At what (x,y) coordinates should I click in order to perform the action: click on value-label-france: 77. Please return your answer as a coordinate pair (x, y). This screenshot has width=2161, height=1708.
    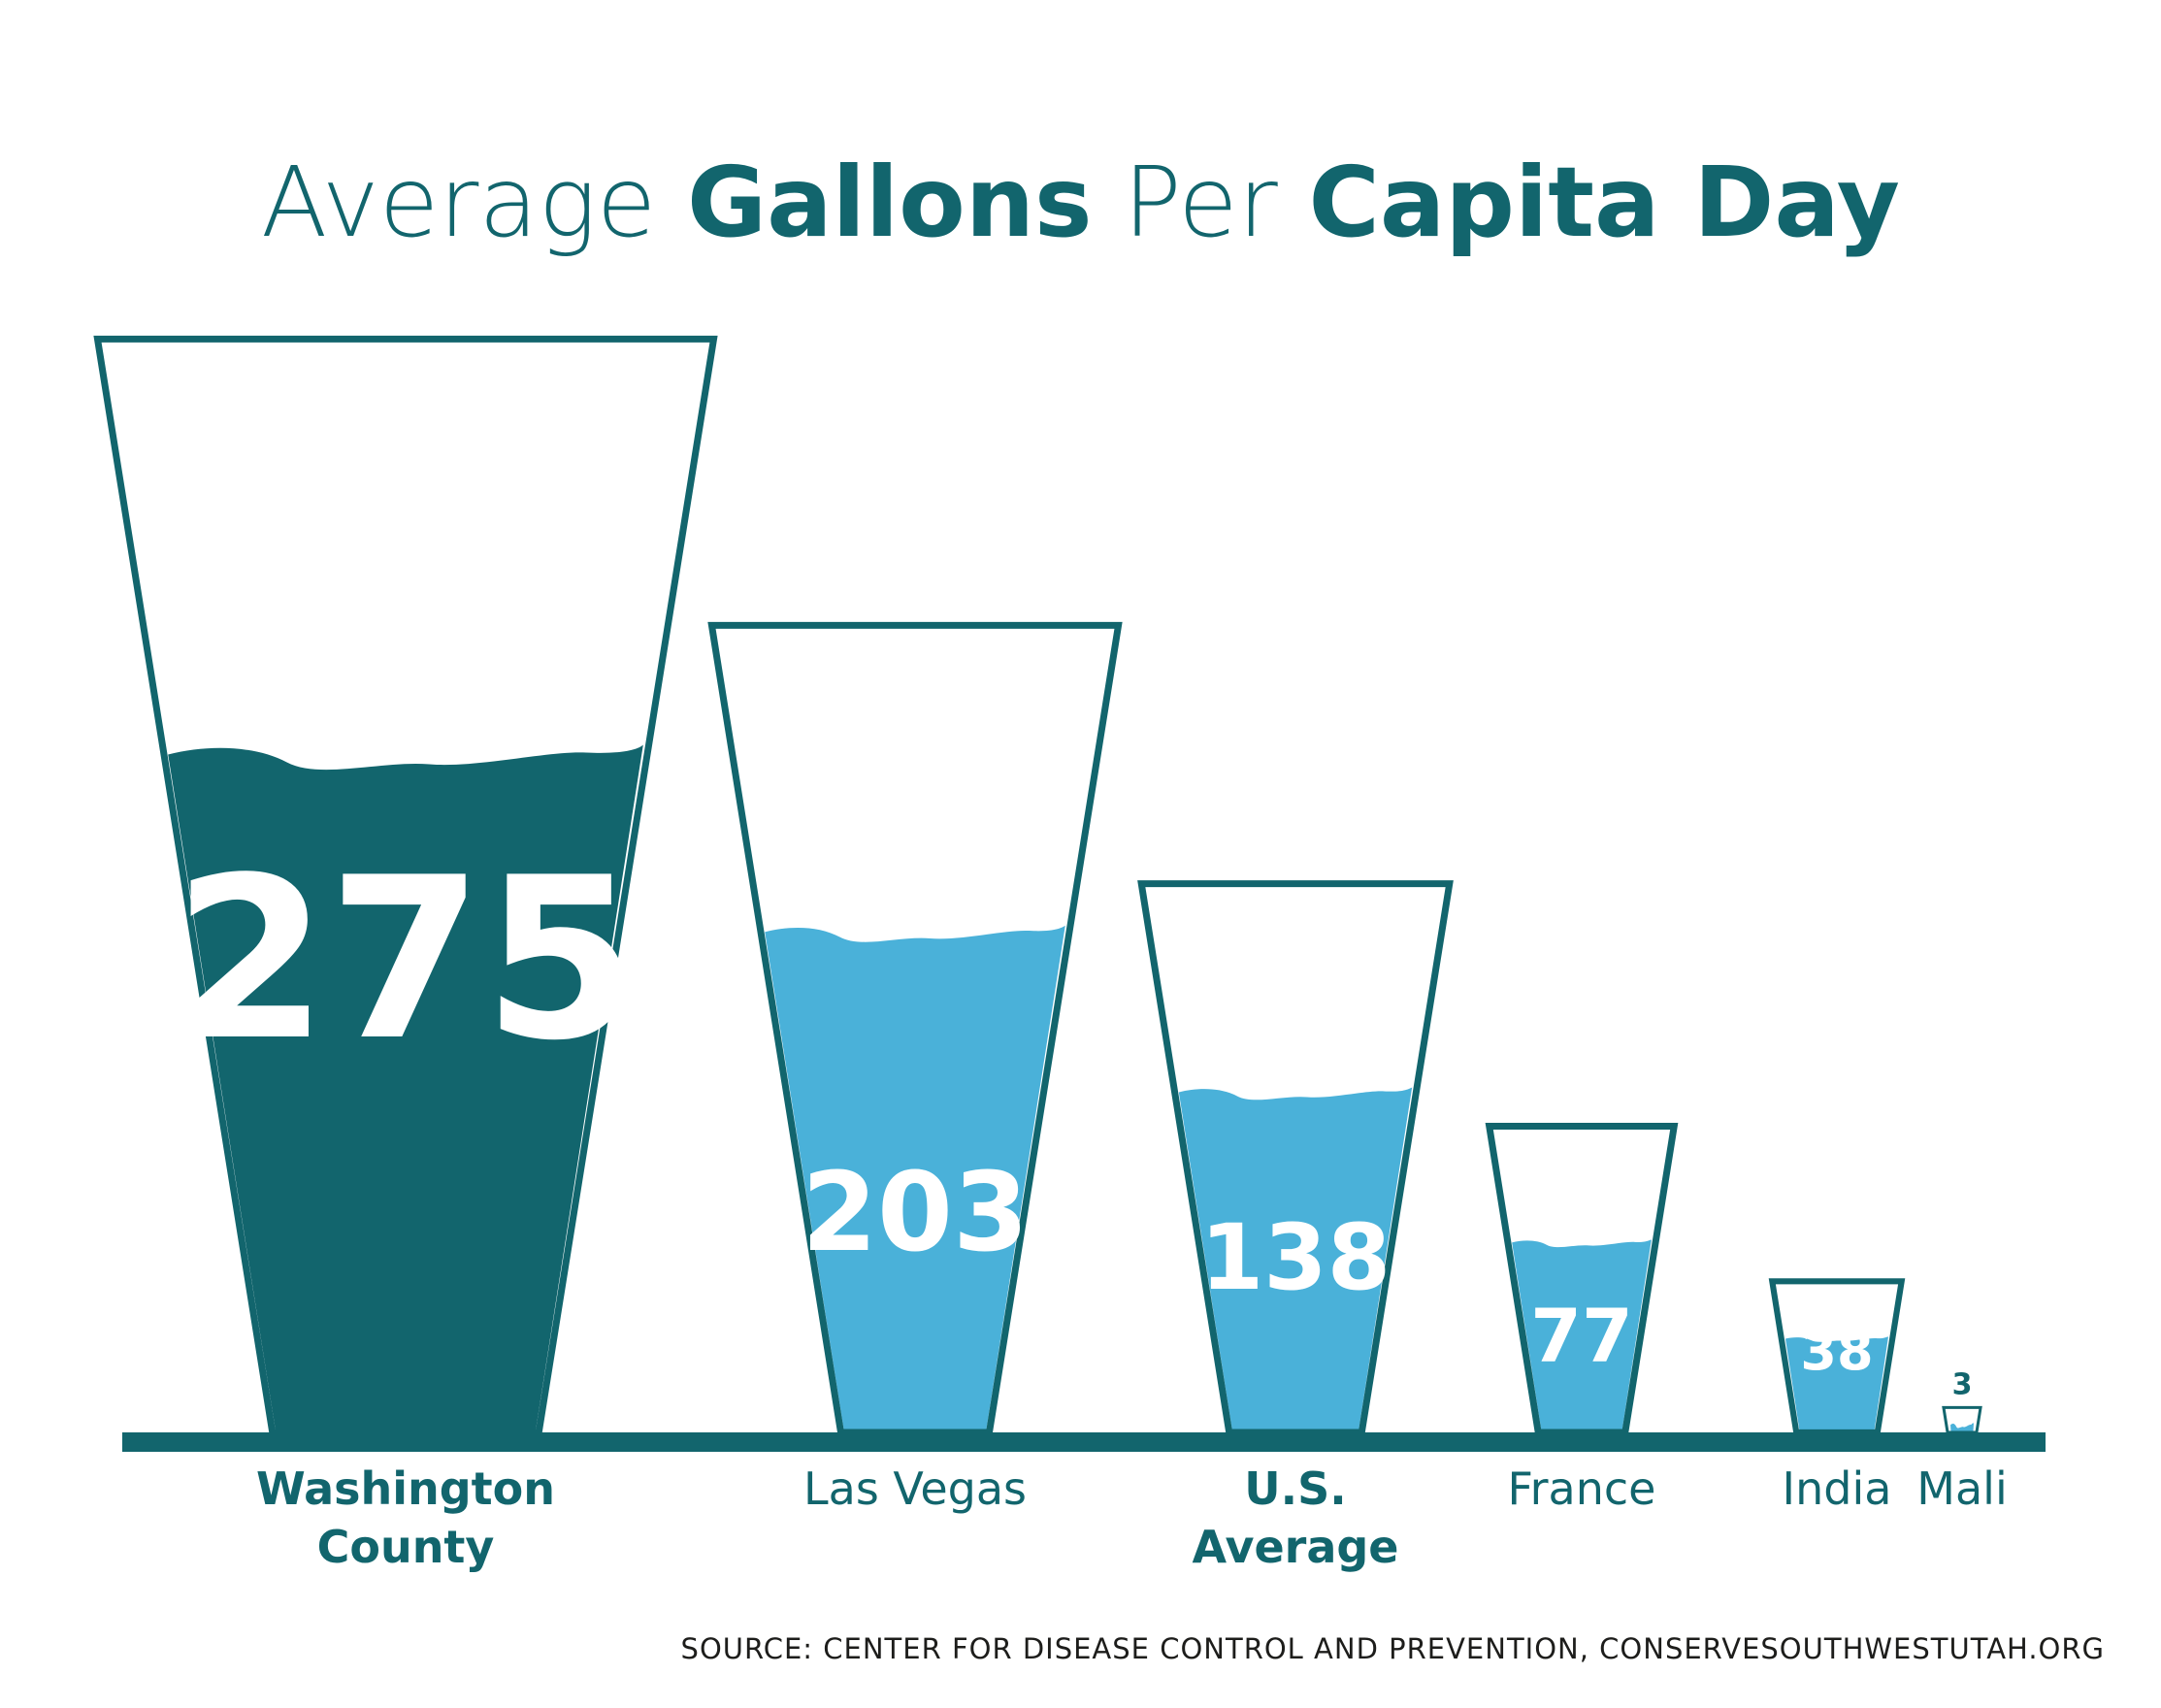
    Looking at the image, I should click on (1581, 1336).